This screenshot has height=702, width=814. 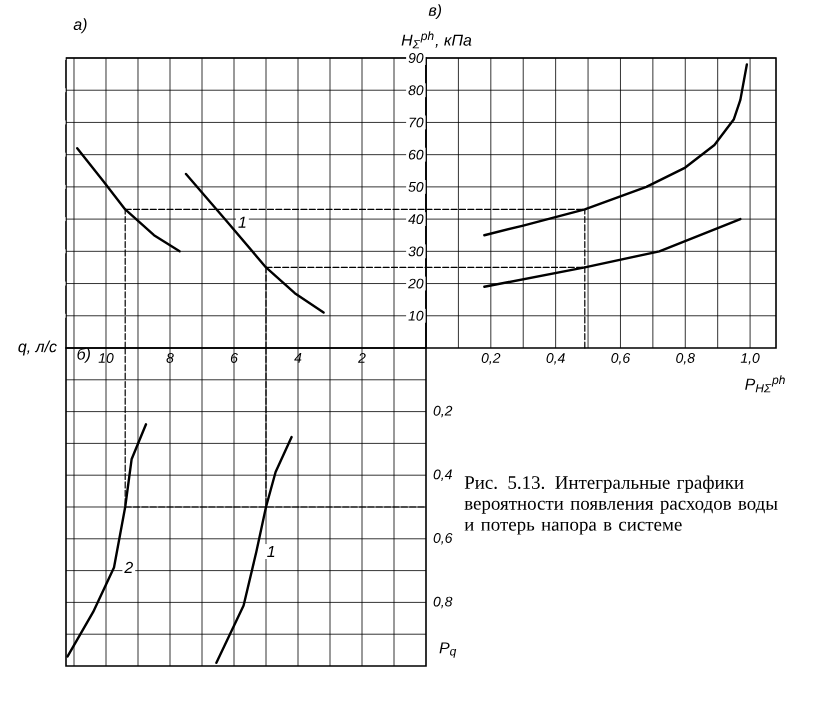 What do you see at coordinates (621, 505) in the screenshot?
I see `text: Рис. 5.13. Интегральные графики вероятности появления расходов воды и потерь напора в системе` at bounding box center [621, 505].